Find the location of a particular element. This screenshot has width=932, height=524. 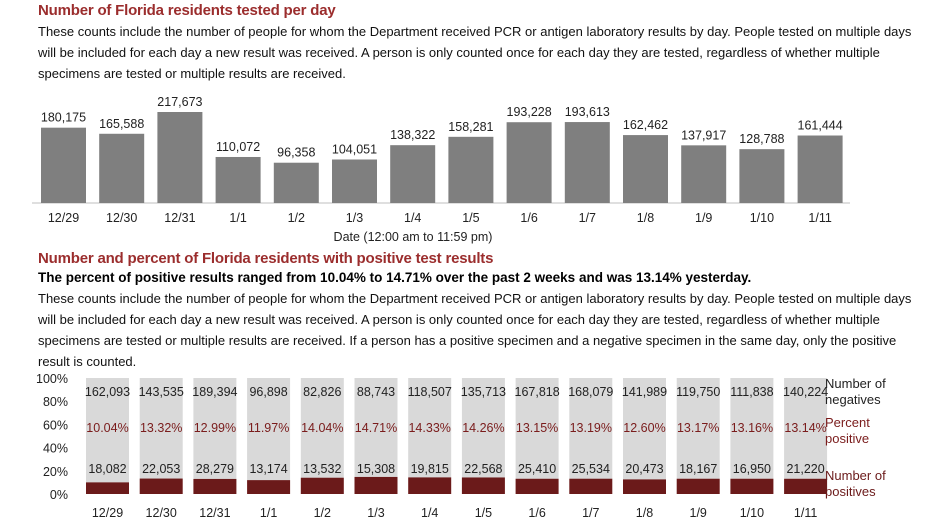

percent-positive-value: 12.99% is located at coordinates (215, 428).